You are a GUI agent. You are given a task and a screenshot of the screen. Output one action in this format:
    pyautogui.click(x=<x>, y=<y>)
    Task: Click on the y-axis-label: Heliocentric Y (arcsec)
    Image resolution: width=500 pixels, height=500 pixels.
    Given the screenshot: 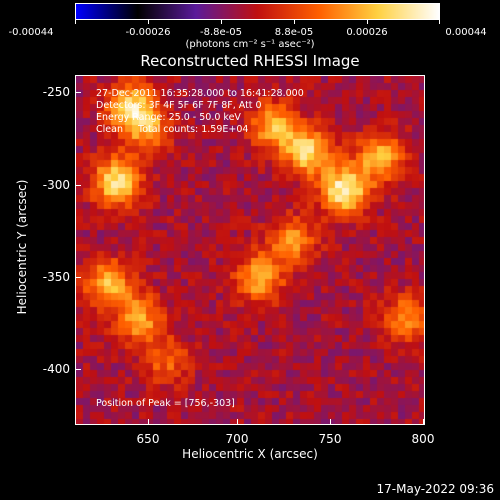 What is the action you would take?
    pyautogui.click(x=22, y=247)
    